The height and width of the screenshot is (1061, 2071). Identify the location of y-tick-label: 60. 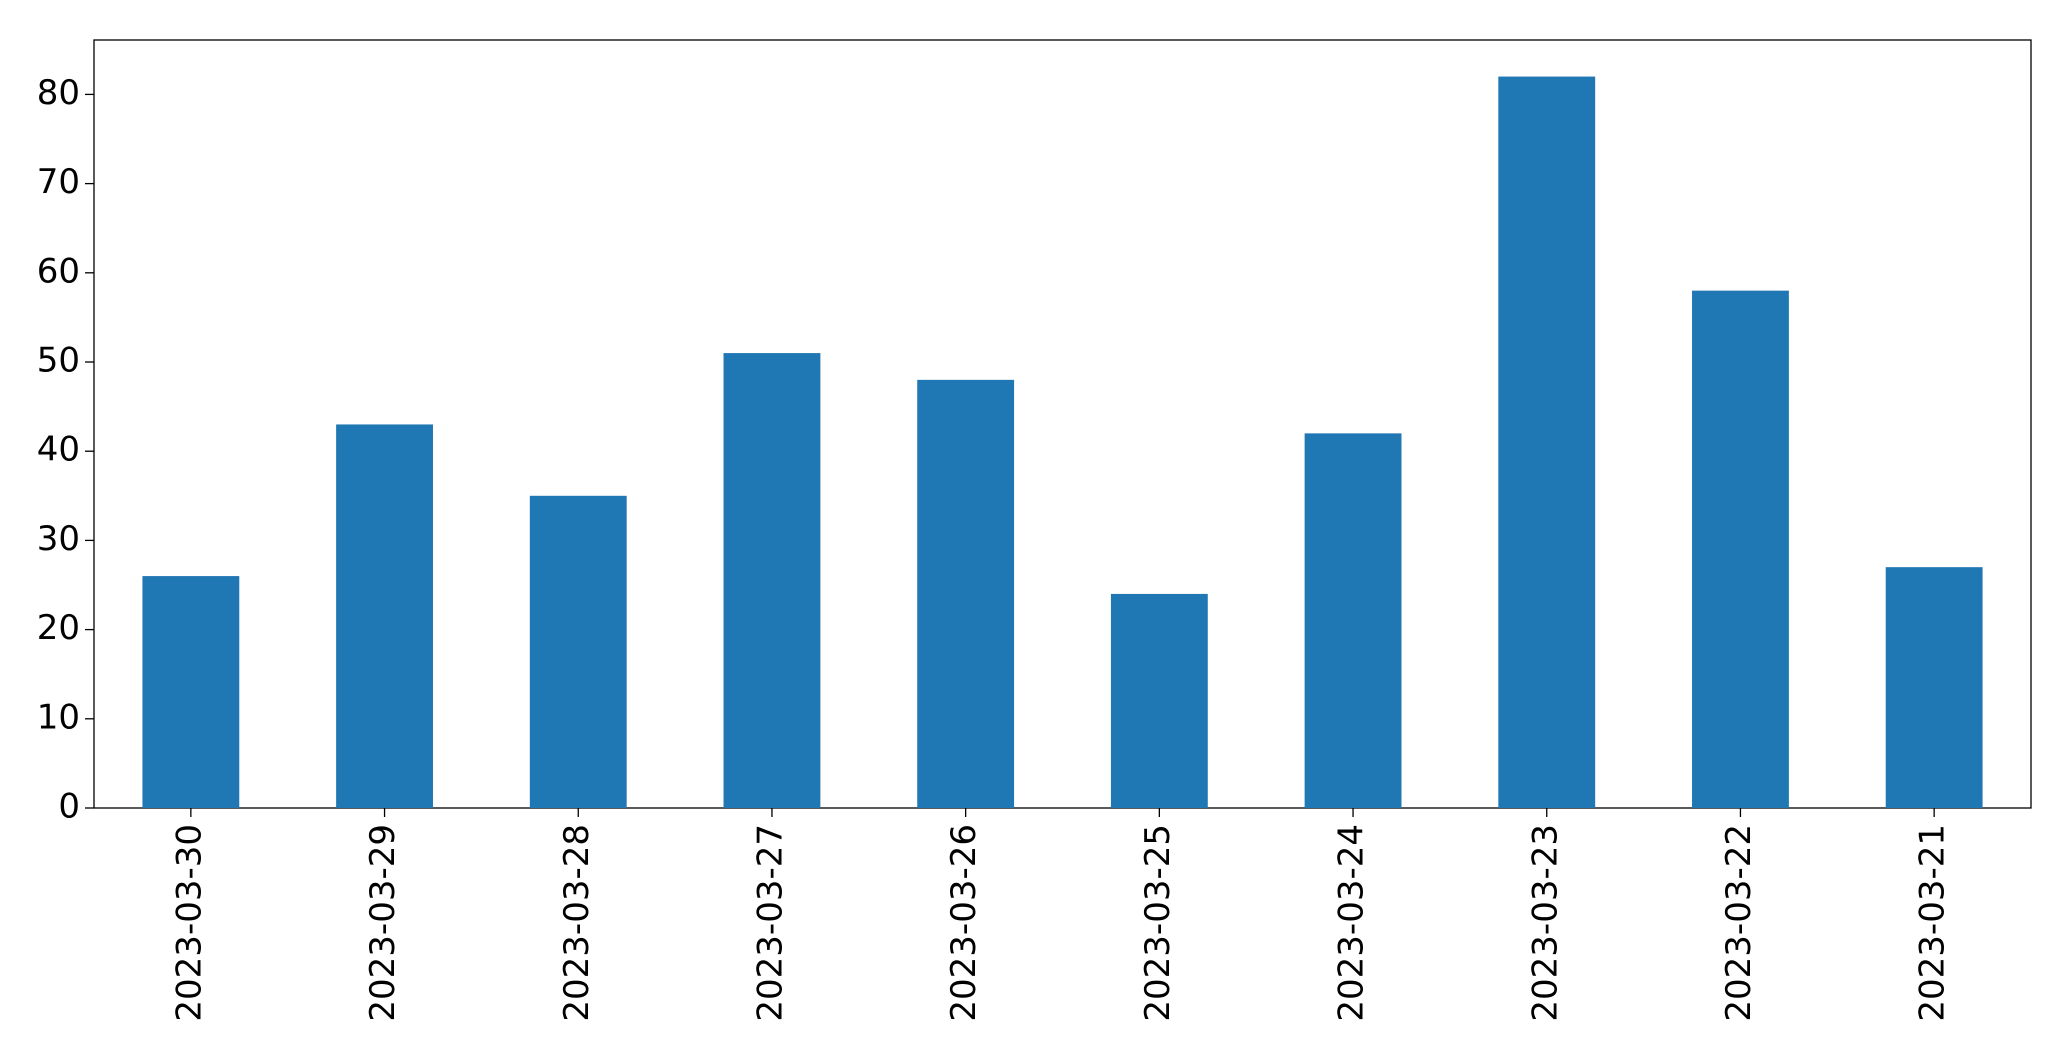
(58, 271).